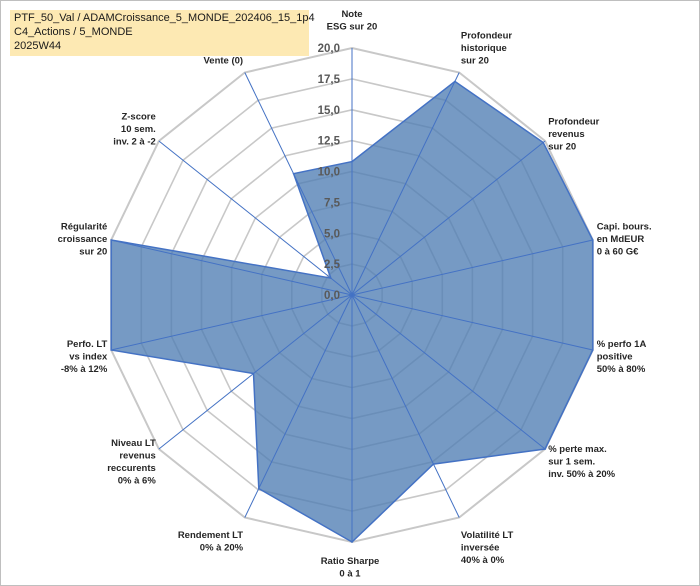 The width and height of the screenshot is (700, 586). I want to click on category-label-line: croissance, so click(83, 239).